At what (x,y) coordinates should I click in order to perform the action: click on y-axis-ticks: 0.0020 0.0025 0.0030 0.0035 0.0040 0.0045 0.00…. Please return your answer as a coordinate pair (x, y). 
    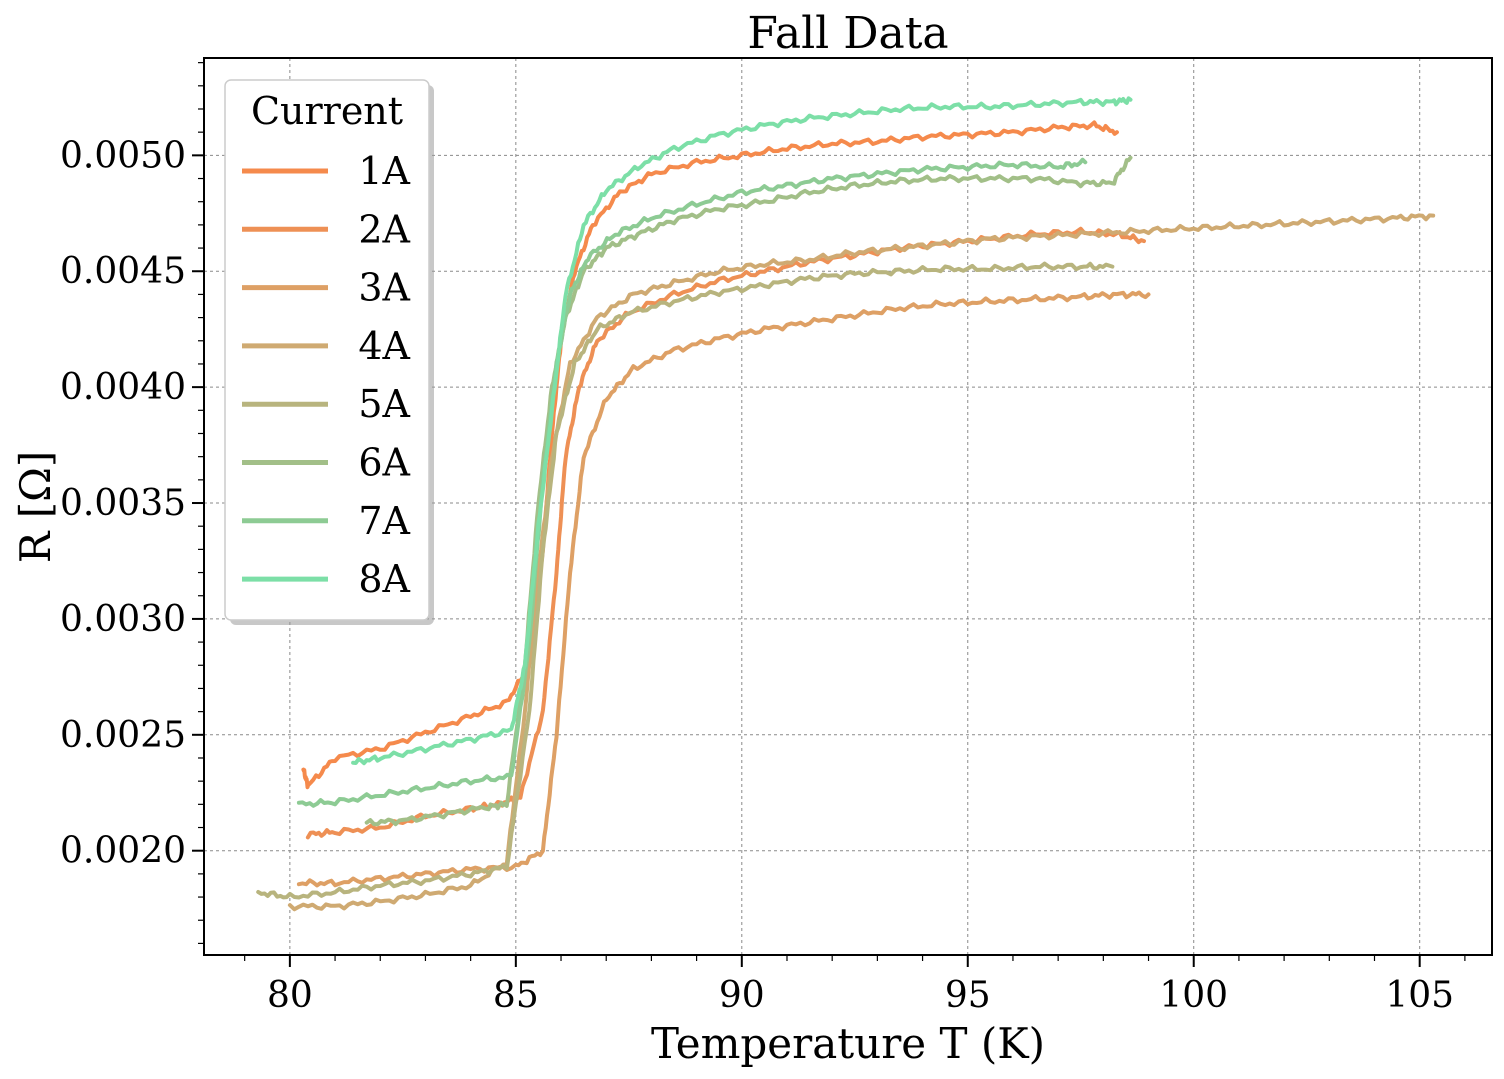
    Looking at the image, I should click on (132, 503).